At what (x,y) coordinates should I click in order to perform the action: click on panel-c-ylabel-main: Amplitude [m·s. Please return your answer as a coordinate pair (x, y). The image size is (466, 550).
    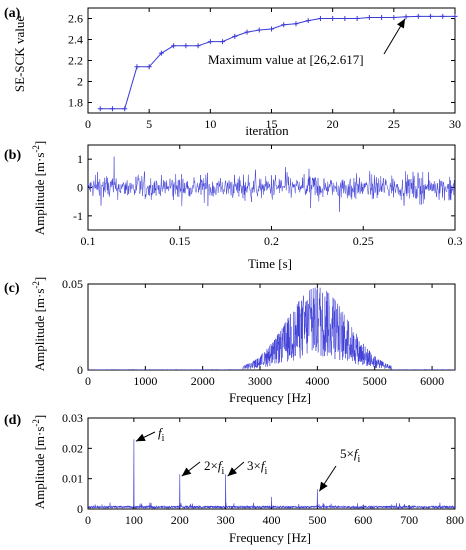
    Looking at the image, I should click on (39, 330).